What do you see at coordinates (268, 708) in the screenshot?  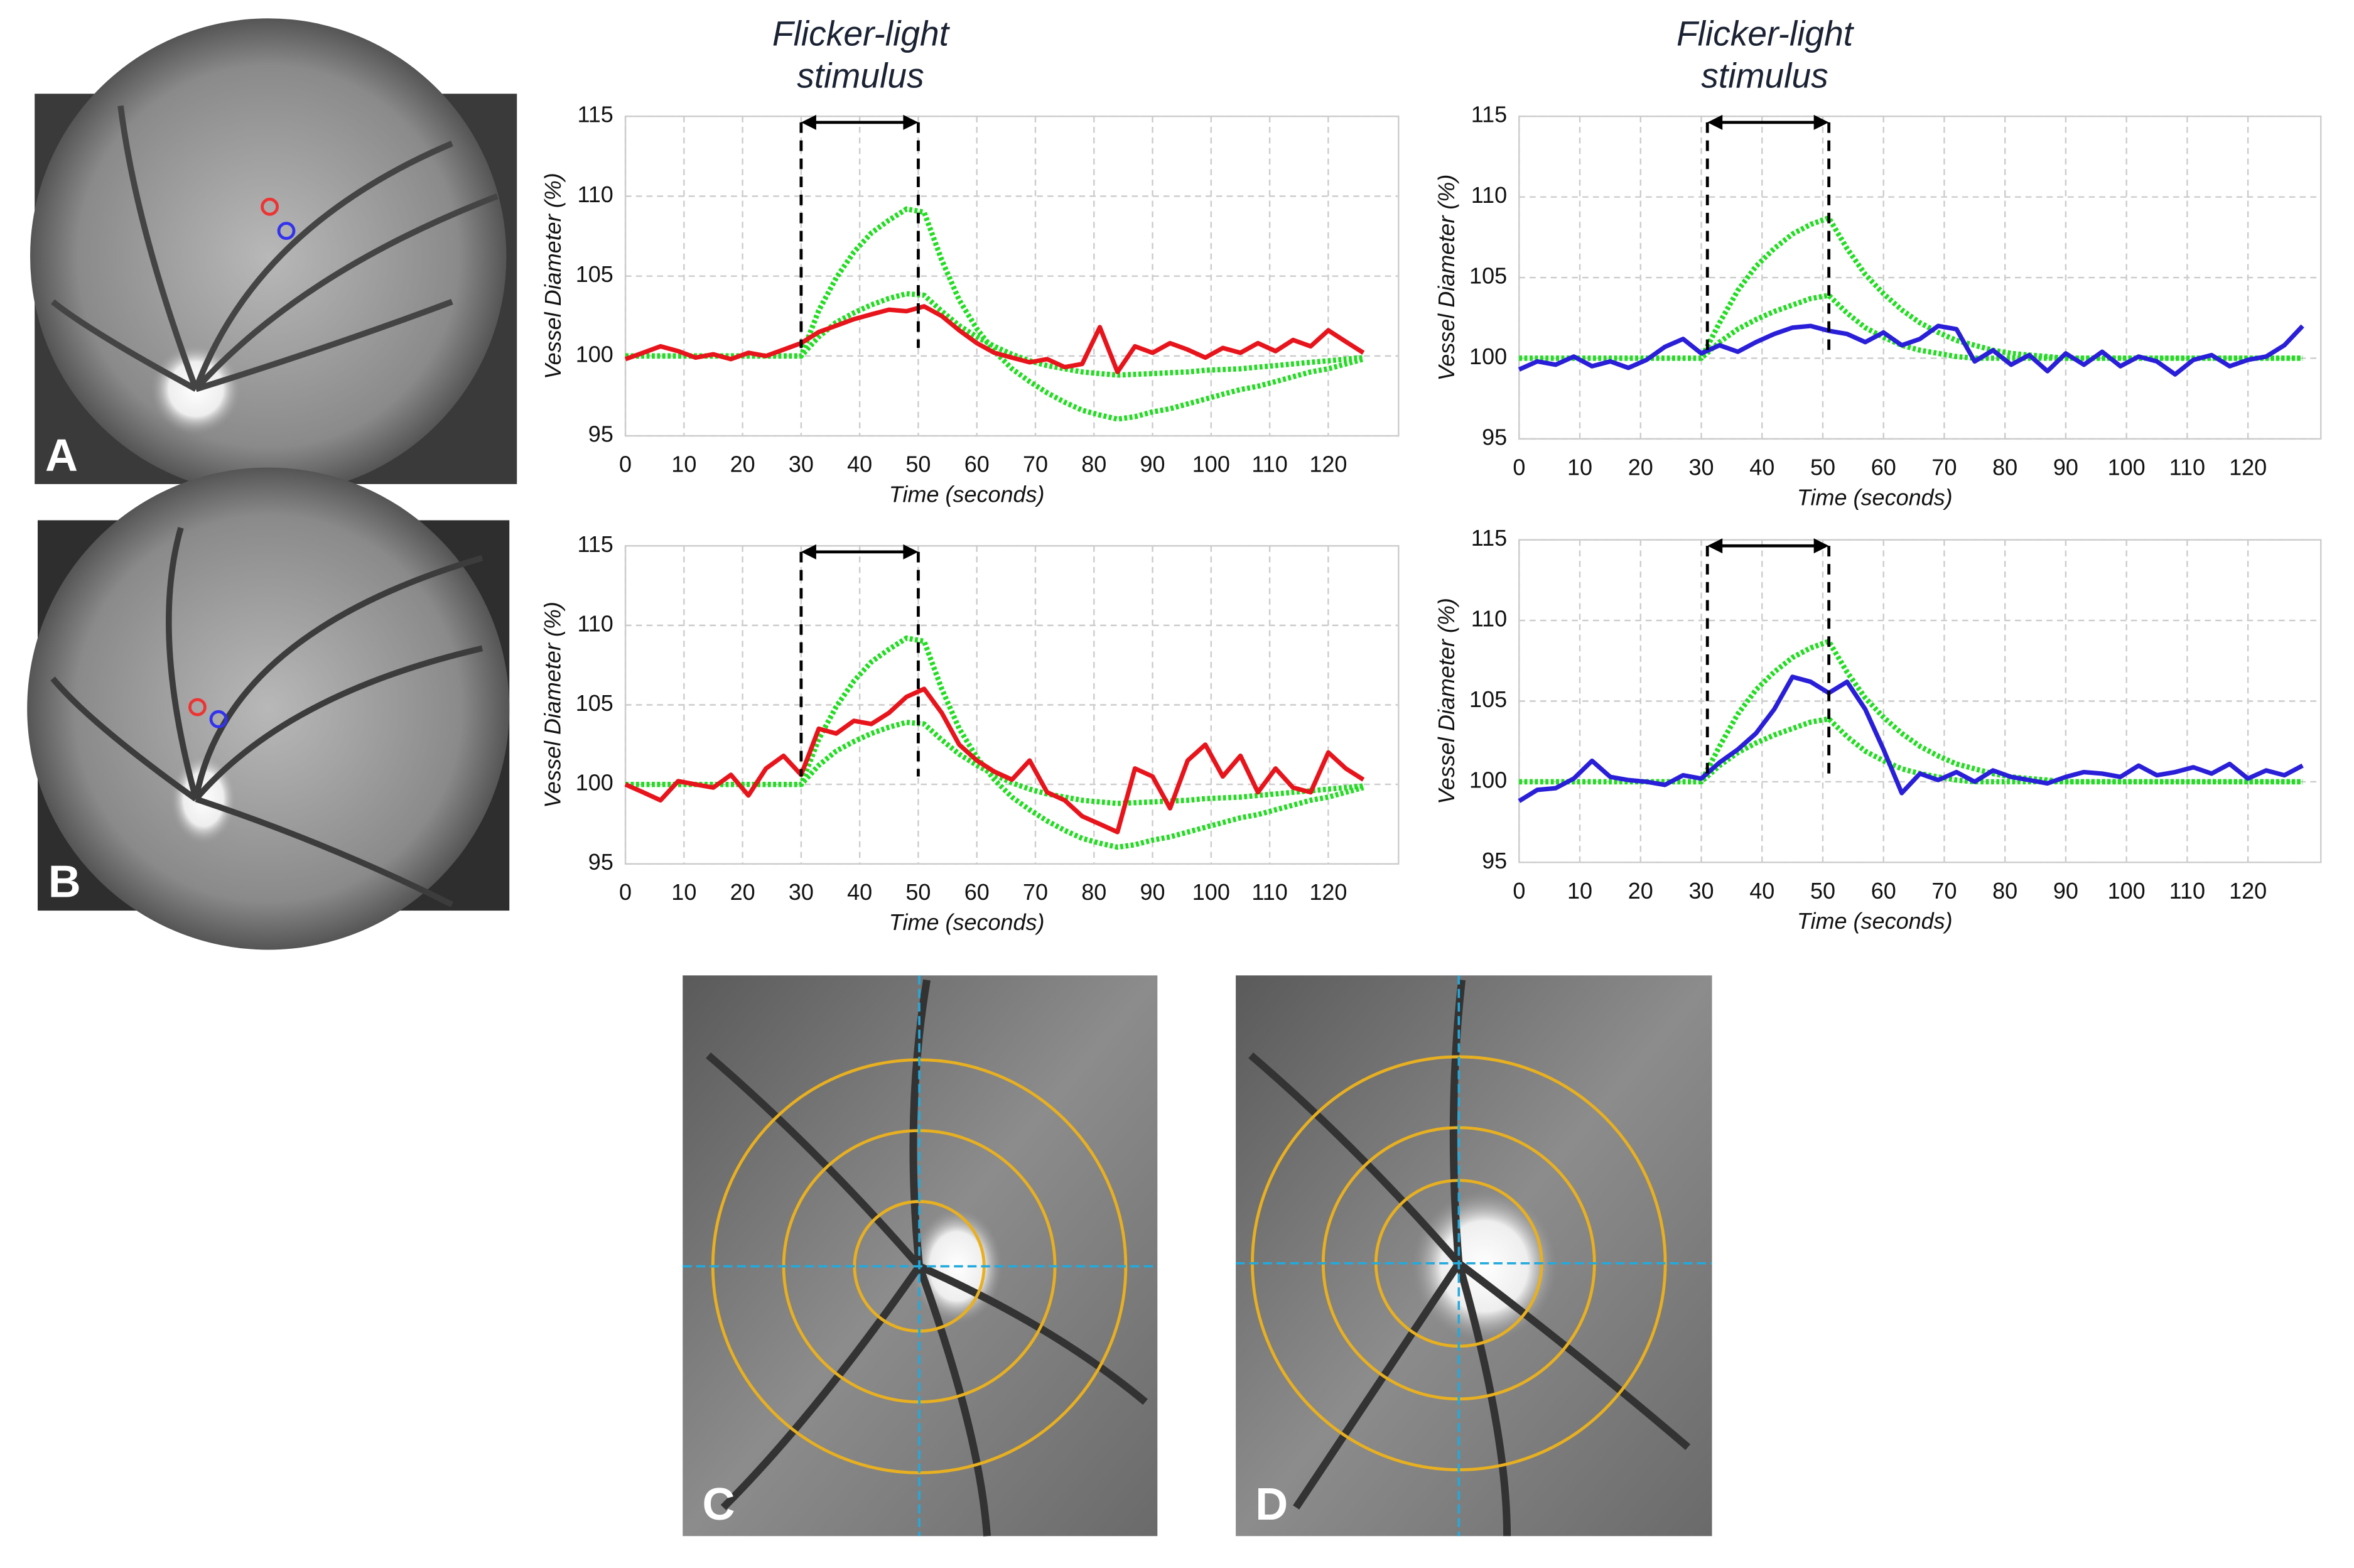 I see `fundus-image-b: B` at bounding box center [268, 708].